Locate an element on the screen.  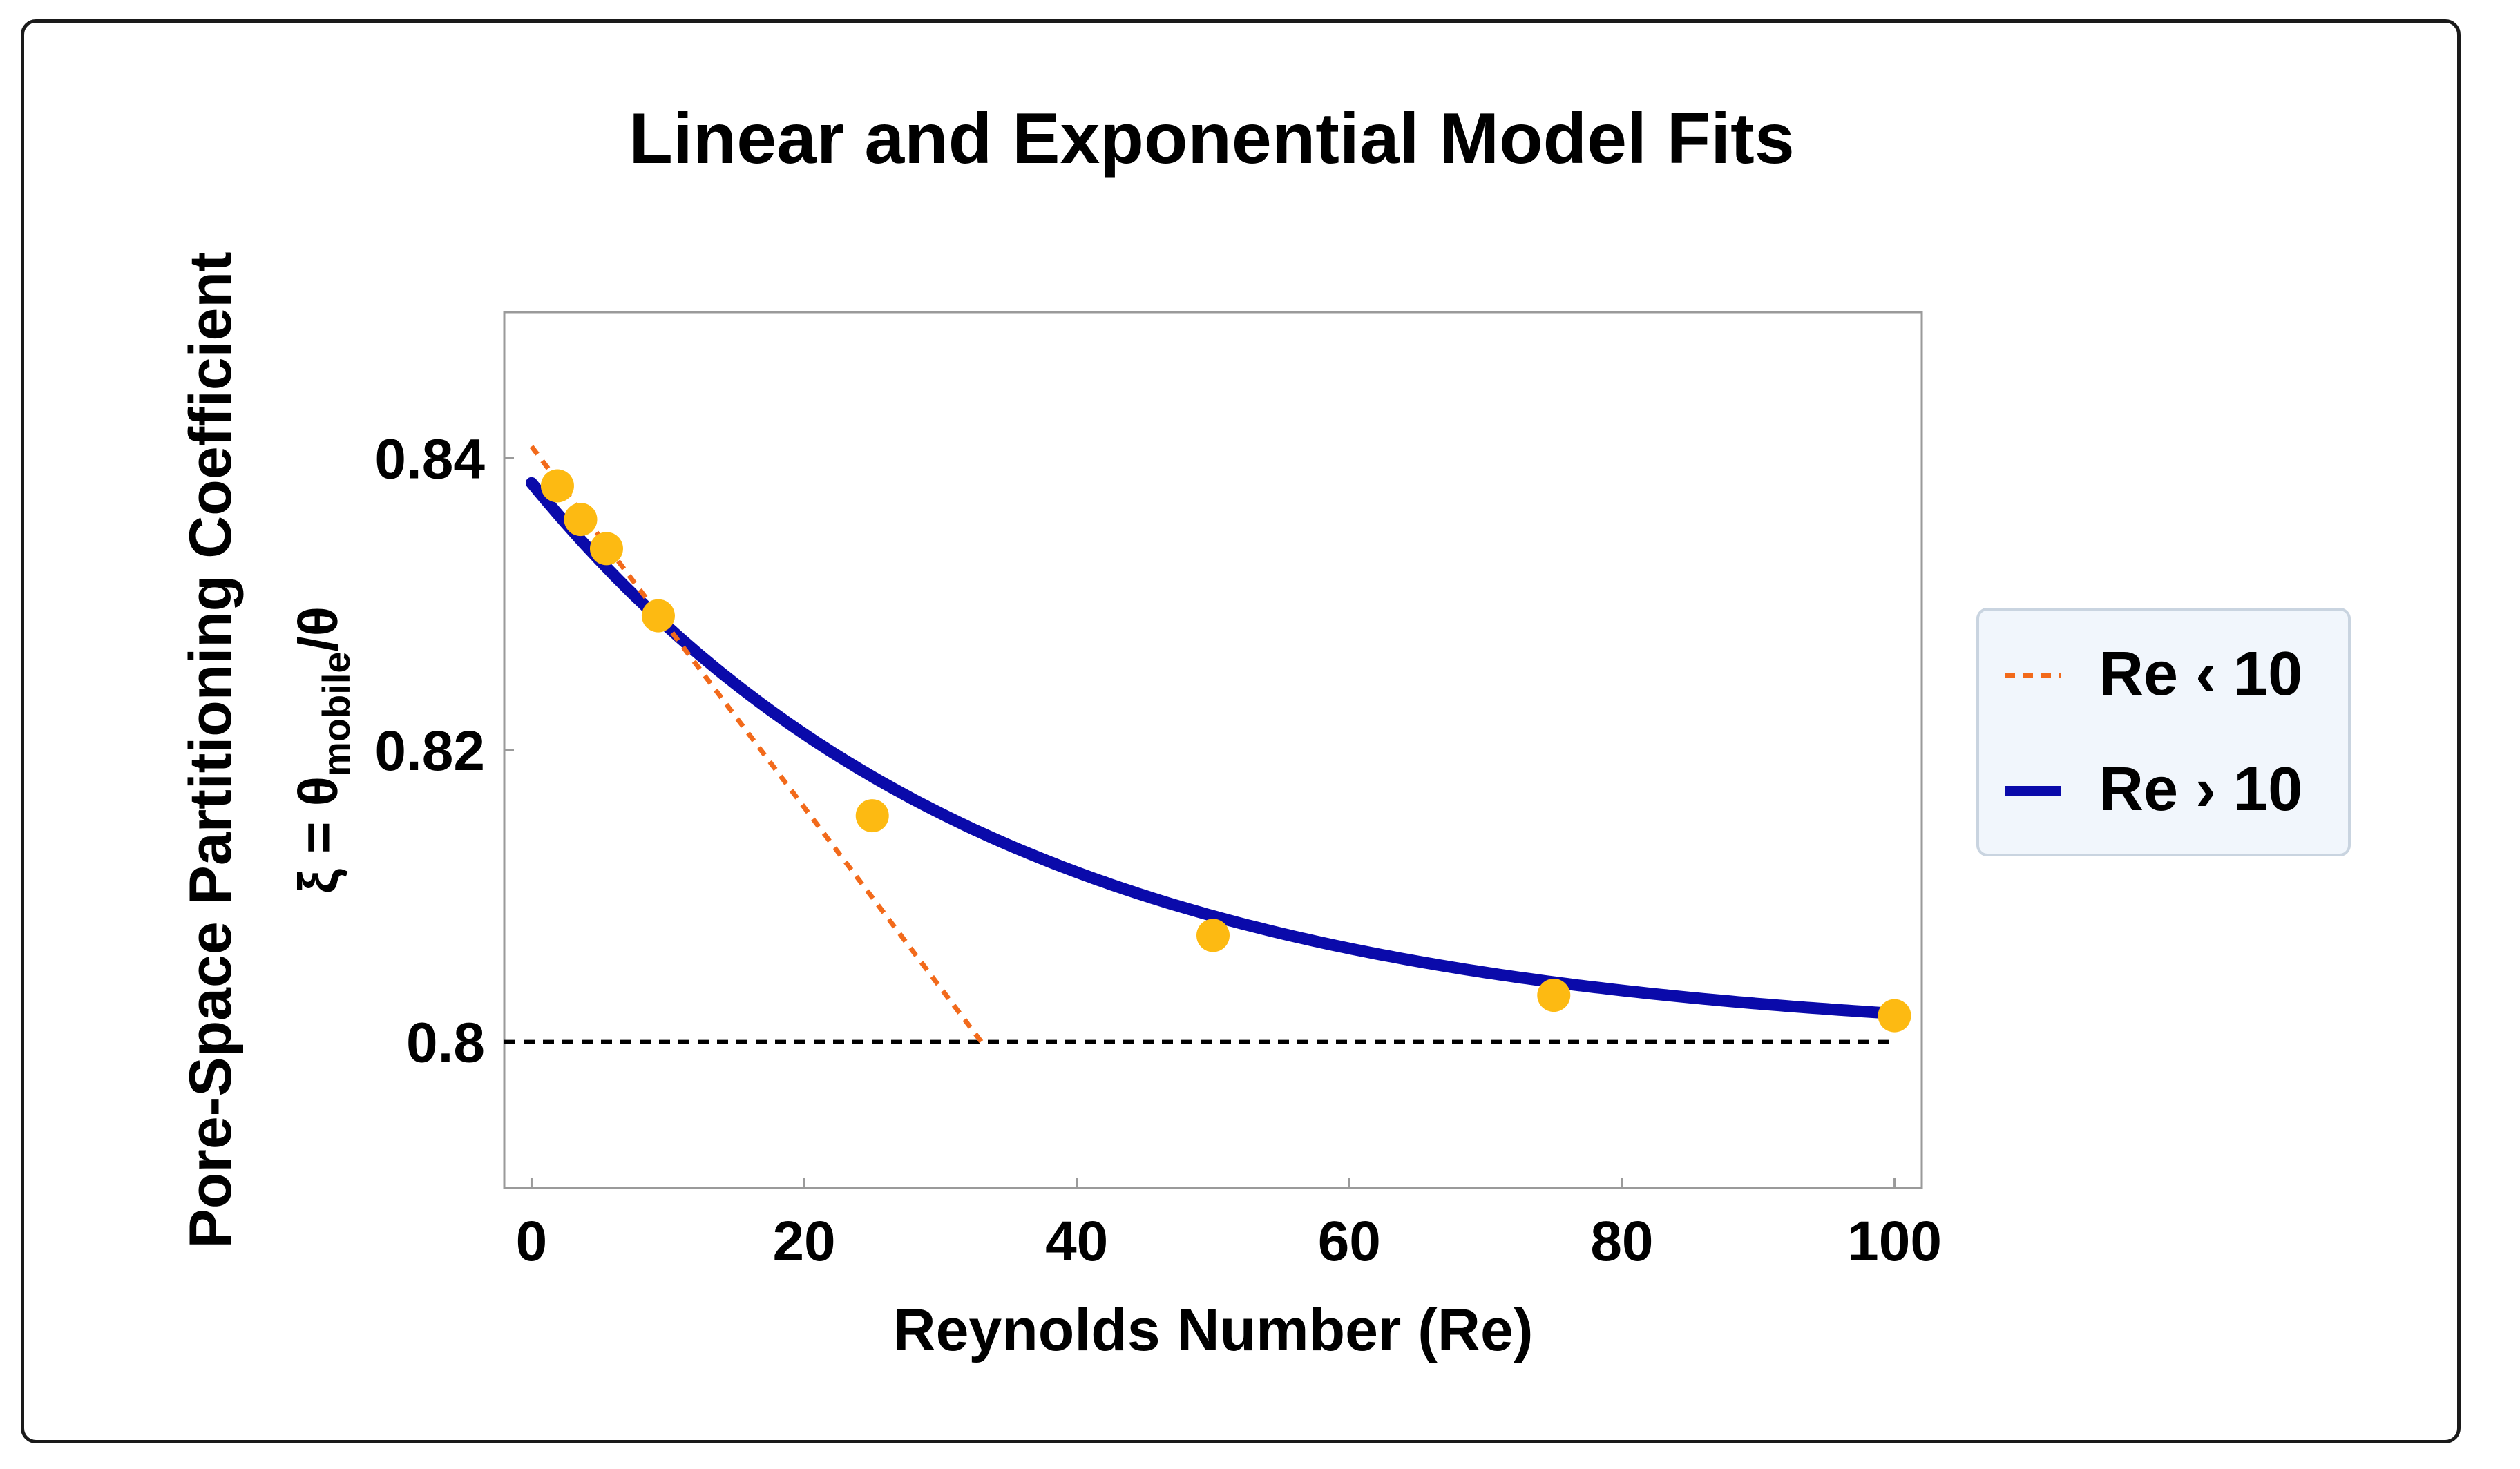
legend: Re ‹ 10 Re › 10 is located at coordinates (2163, 732).